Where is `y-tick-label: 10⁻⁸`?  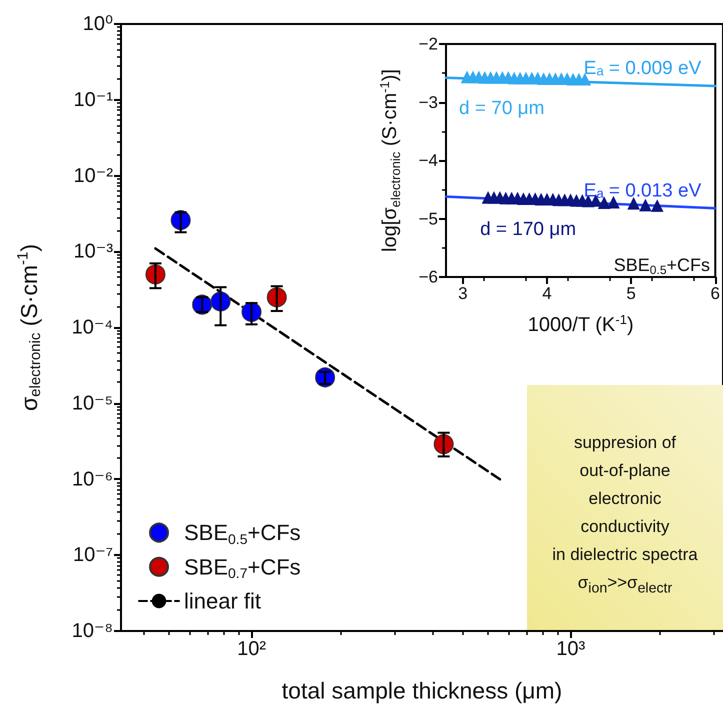
y-tick-label: 10⁻⁸ is located at coordinates (92, 631).